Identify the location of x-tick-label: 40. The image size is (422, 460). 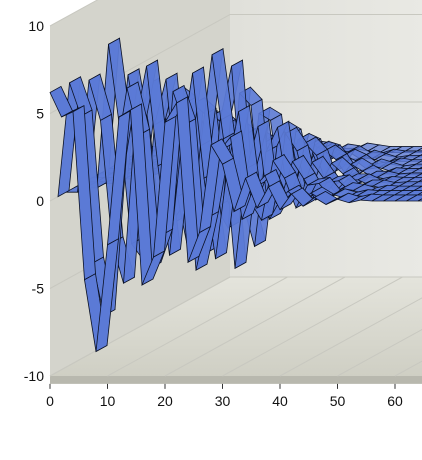
(280, 401).